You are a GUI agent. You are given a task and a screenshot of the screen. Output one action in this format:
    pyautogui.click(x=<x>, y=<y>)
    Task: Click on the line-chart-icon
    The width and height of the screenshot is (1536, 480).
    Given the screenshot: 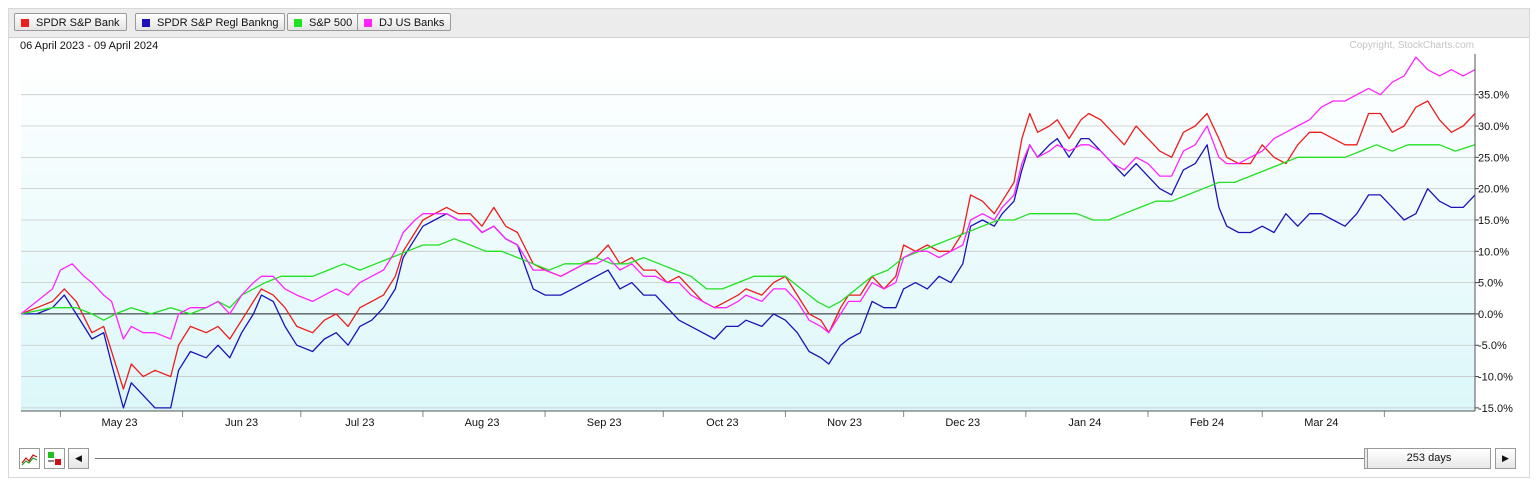 What is the action you would take?
    pyautogui.click(x=29, y=458)
    